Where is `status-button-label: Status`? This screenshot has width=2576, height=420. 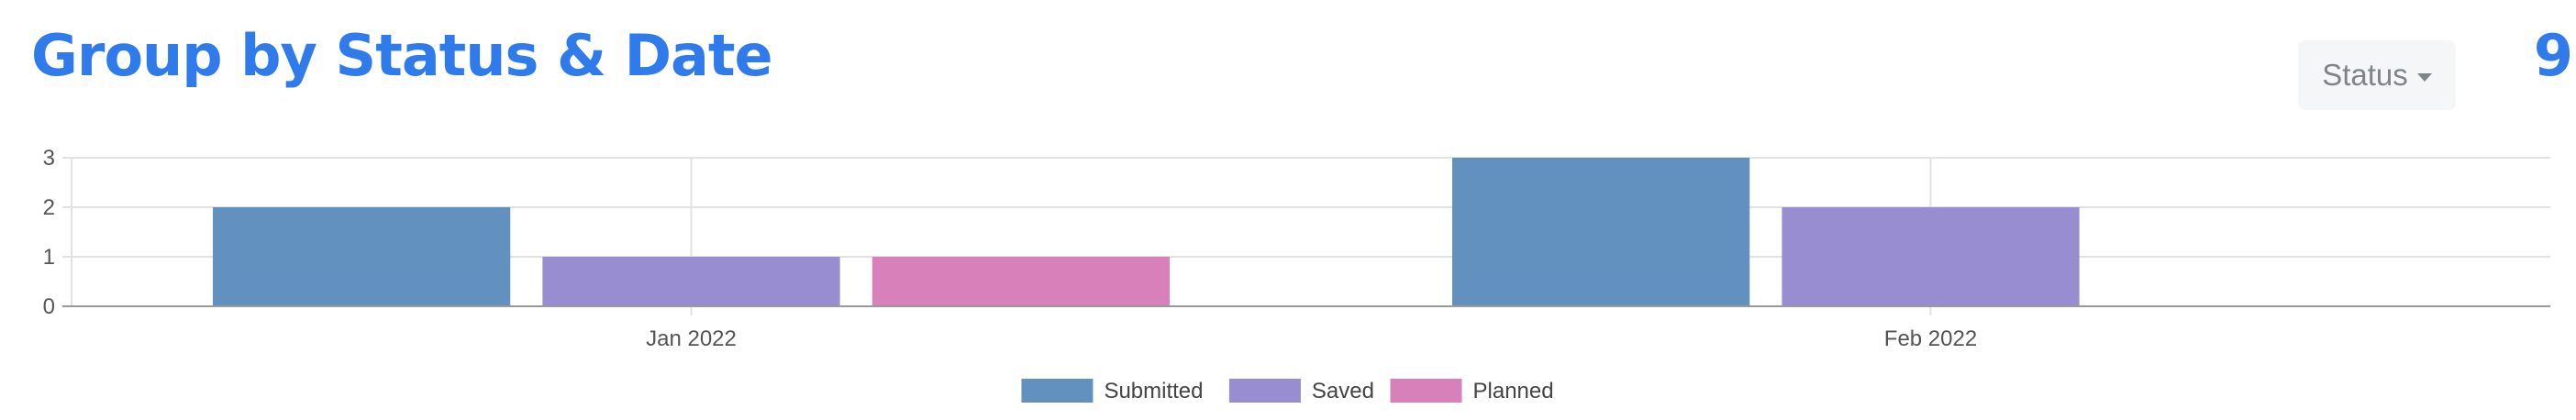
status-button-label: Status is located at coordinates (2365, 75).